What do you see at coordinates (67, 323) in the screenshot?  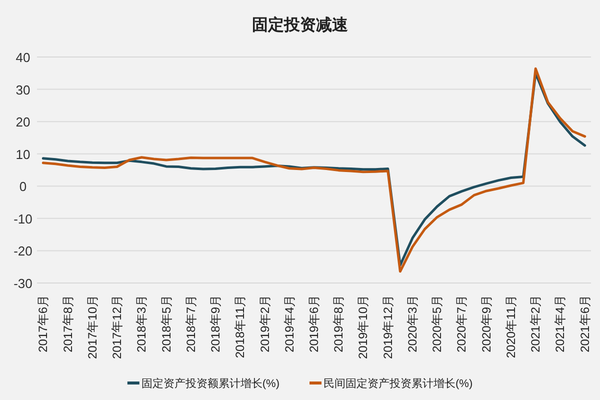 I see `x-tick-label: 2017年8月` at bounding box center [67, 323].